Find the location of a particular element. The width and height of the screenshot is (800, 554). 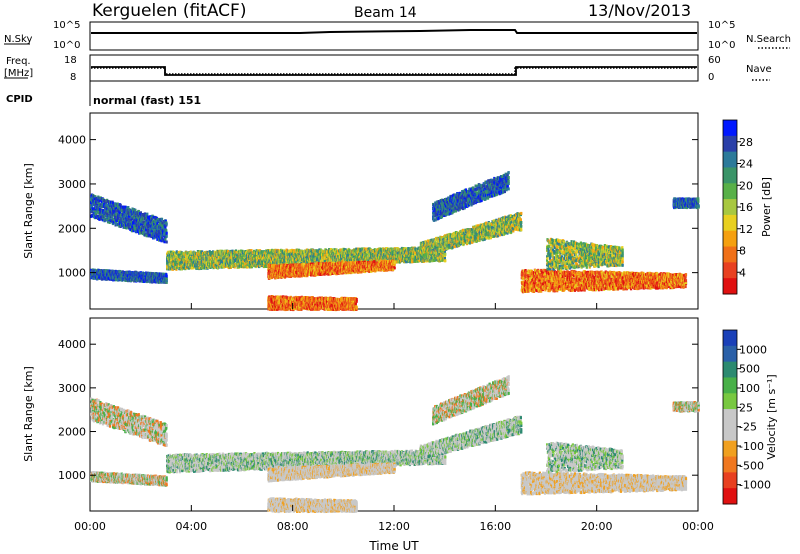

cpid-panel: CPID normal (fast) 151 is located at coordinates (103, 94).